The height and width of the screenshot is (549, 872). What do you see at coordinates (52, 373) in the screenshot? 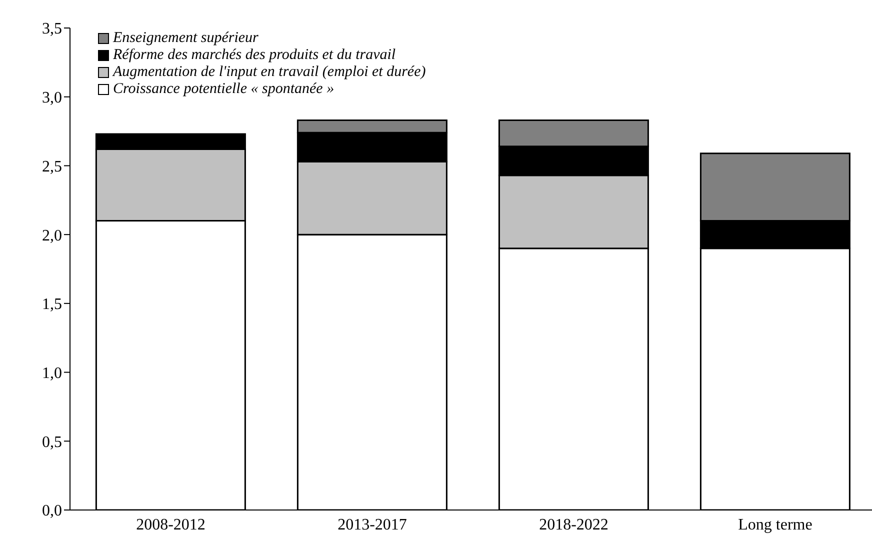
I see `y-tick-label: 1,0` at bounding box center [52, 373].